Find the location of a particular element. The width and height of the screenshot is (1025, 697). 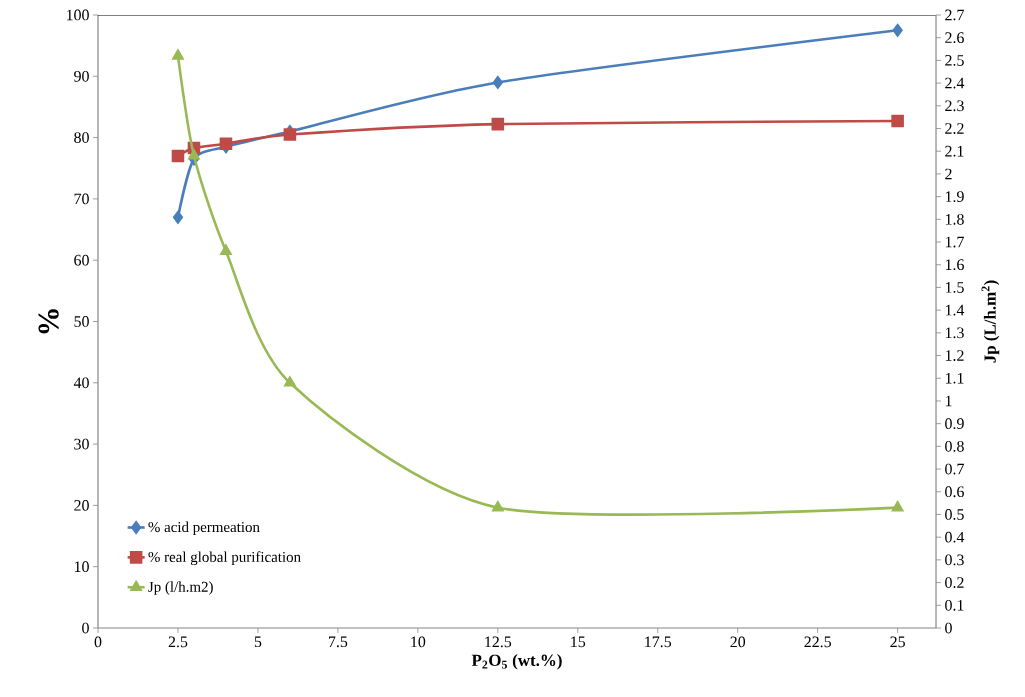

y-tick-label: 50 is located at coordinates (81, 321).